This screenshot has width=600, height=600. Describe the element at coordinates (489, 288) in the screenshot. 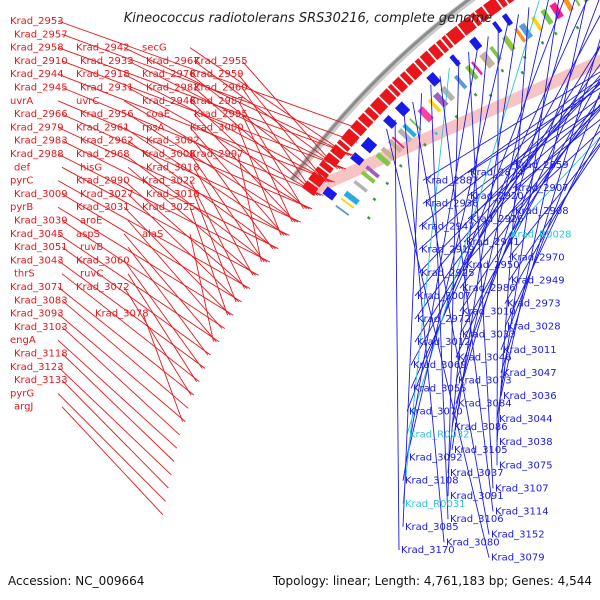

I see `right-gene-label: Krad_2986` at that location.